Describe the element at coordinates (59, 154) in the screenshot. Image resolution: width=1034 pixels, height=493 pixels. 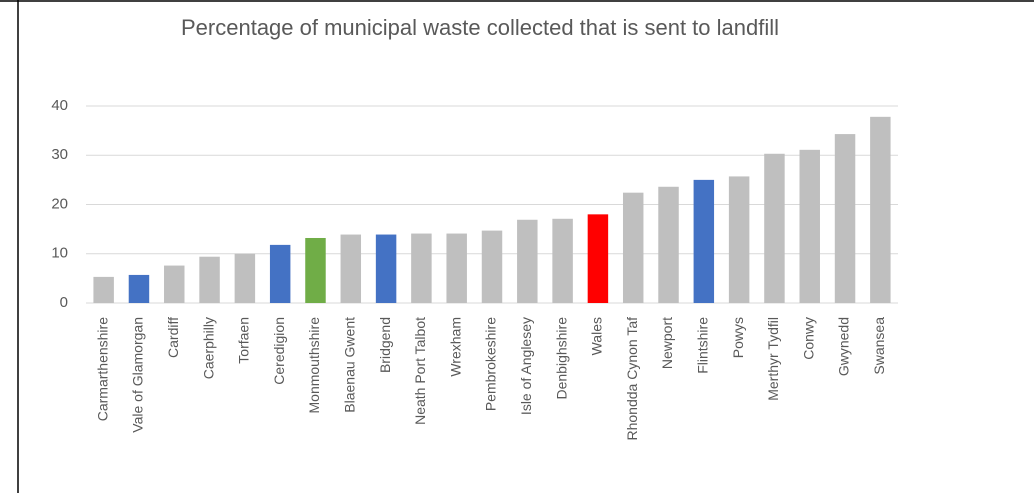
I see `y-tick-label: 30` at that location.